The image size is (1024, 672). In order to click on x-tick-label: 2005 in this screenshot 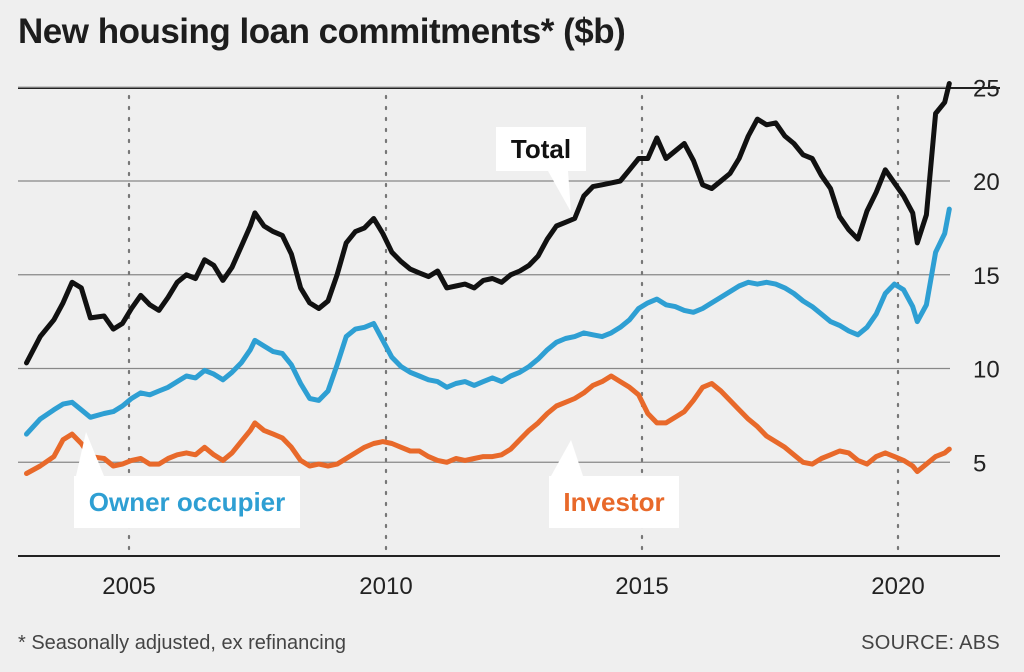, I will do `click(128, 586)`.